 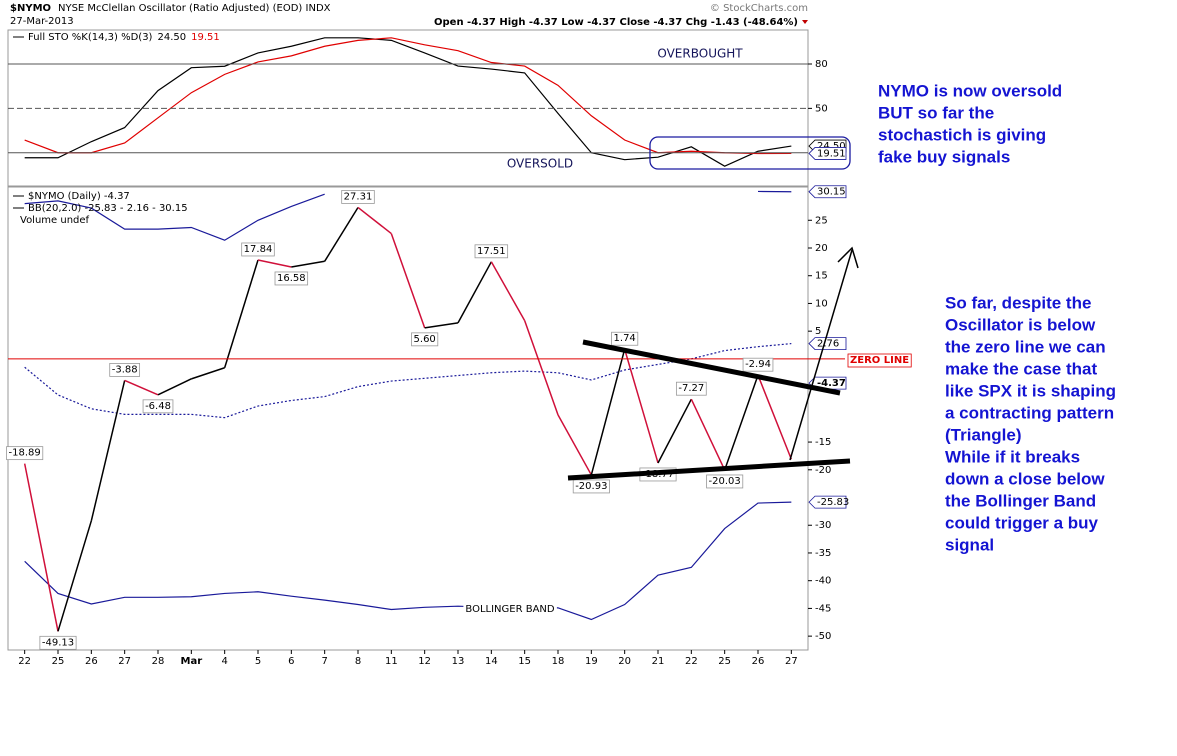 I want to click on data-label: 16.58, so click(x=291, y=278).